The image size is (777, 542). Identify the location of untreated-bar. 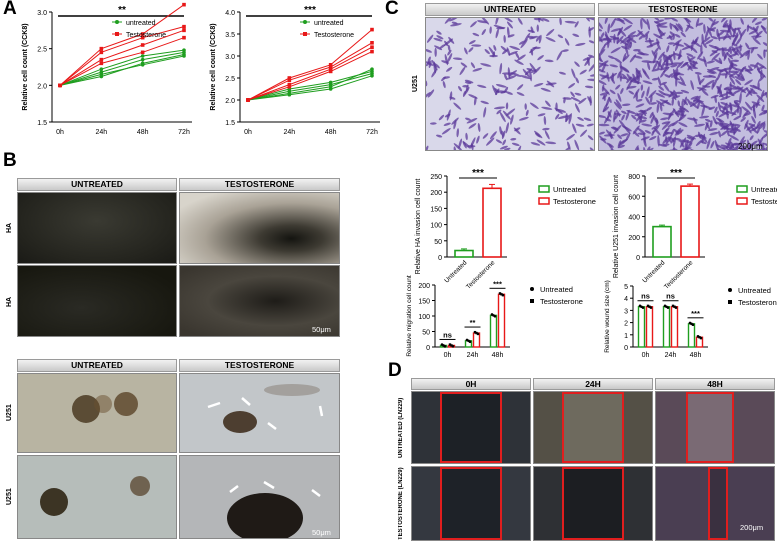
(666, 327).